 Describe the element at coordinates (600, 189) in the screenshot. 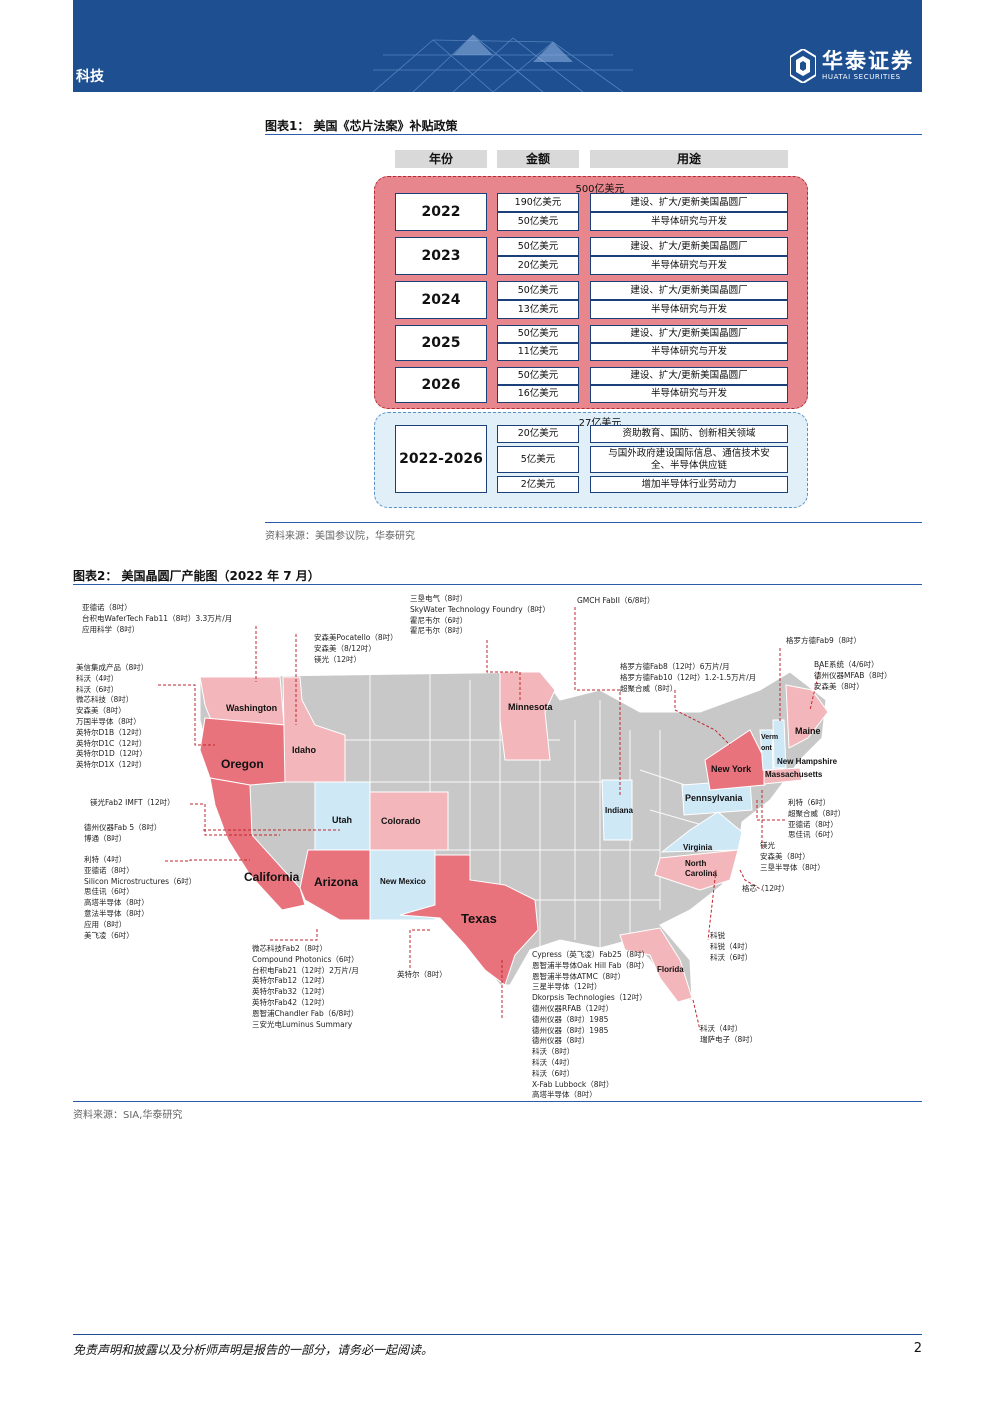

I see `group-500-label: 500亿美元` at that location.